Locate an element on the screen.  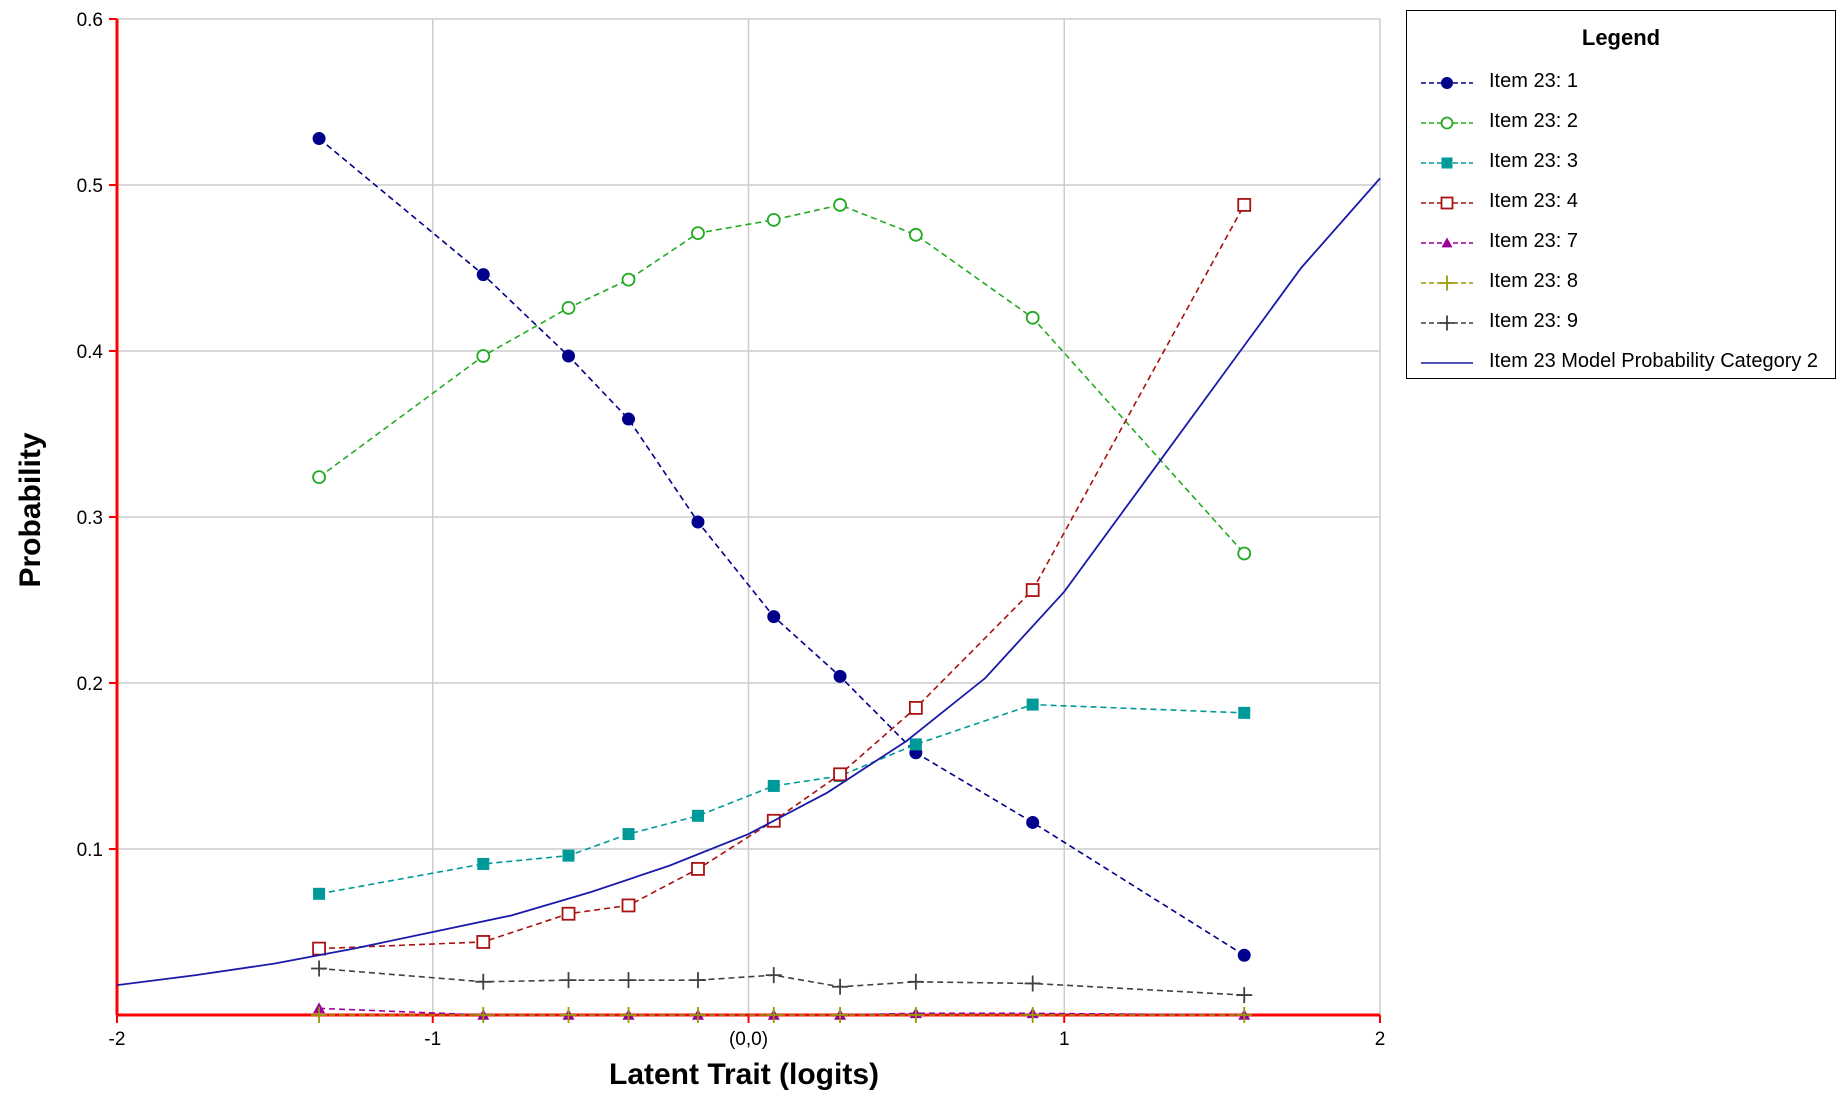
x-tick-label: 1 is located at coordinates (1064, 1039).